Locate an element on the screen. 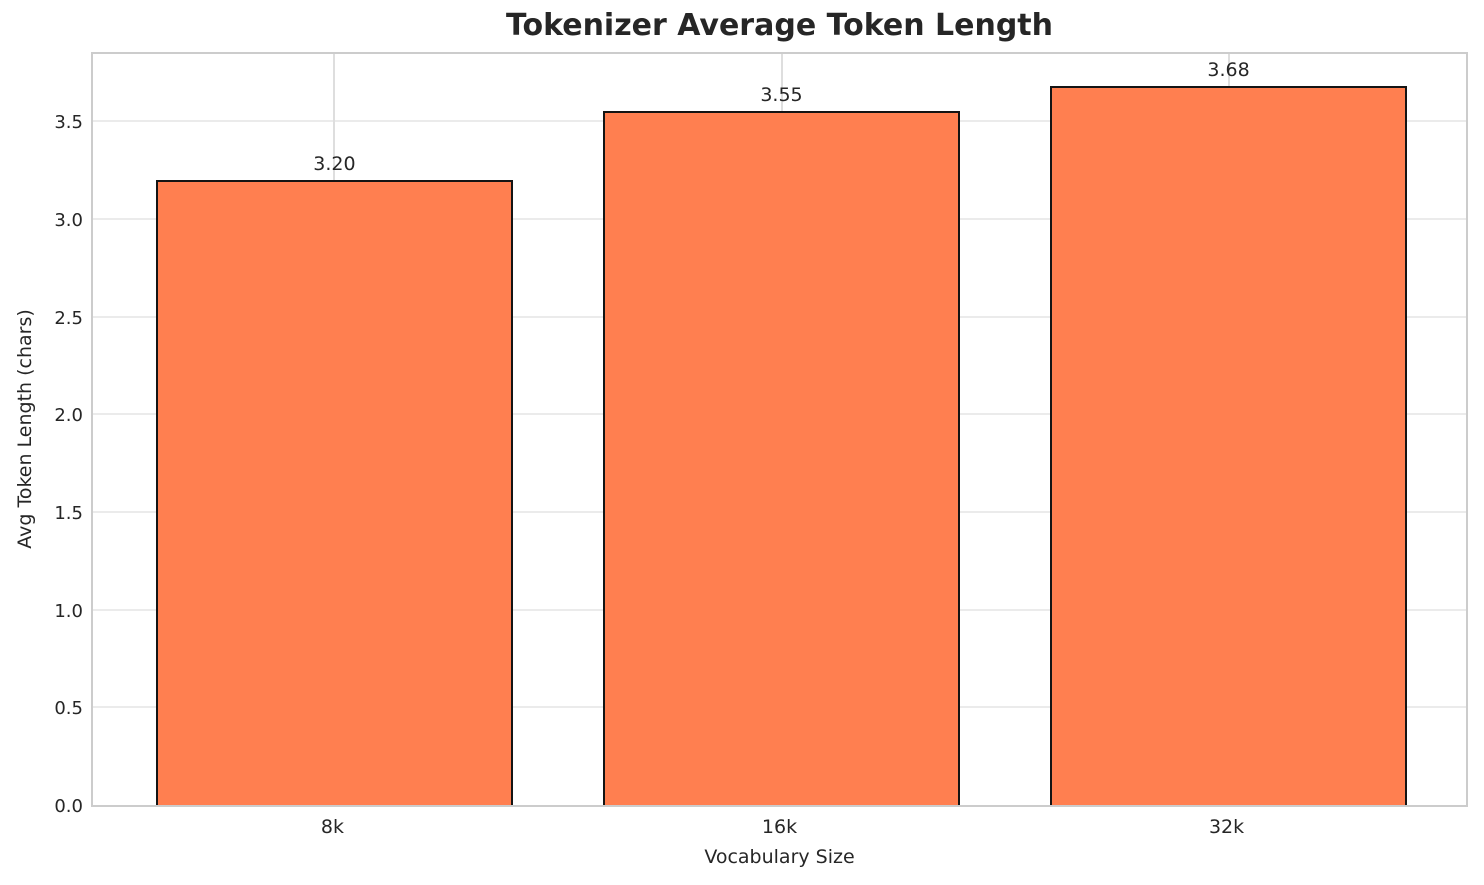 This screenshot has width=1484, height=885. chart-title: Tokenizer Average Token Length is located at coordinates (779, 25).